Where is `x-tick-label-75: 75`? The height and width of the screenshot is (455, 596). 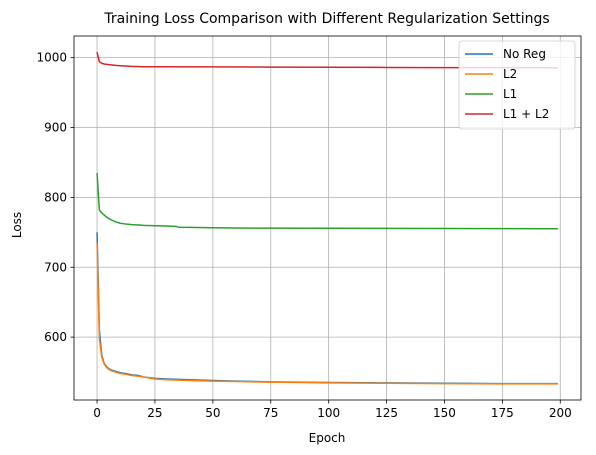 x-tick-label-75: 75 is located at coordinates (270, 413).